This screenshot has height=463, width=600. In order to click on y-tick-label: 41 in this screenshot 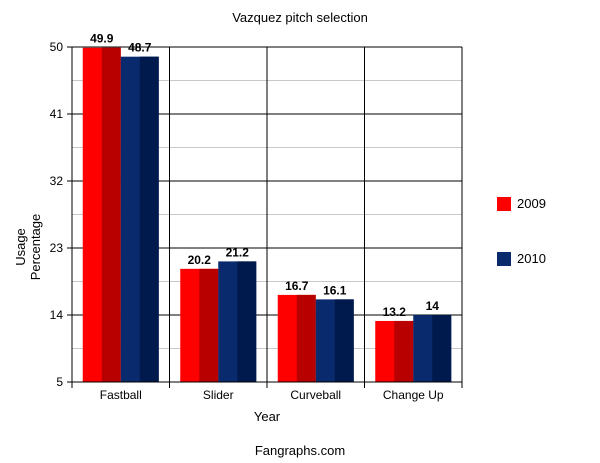, I will do `click(57, 114)`.